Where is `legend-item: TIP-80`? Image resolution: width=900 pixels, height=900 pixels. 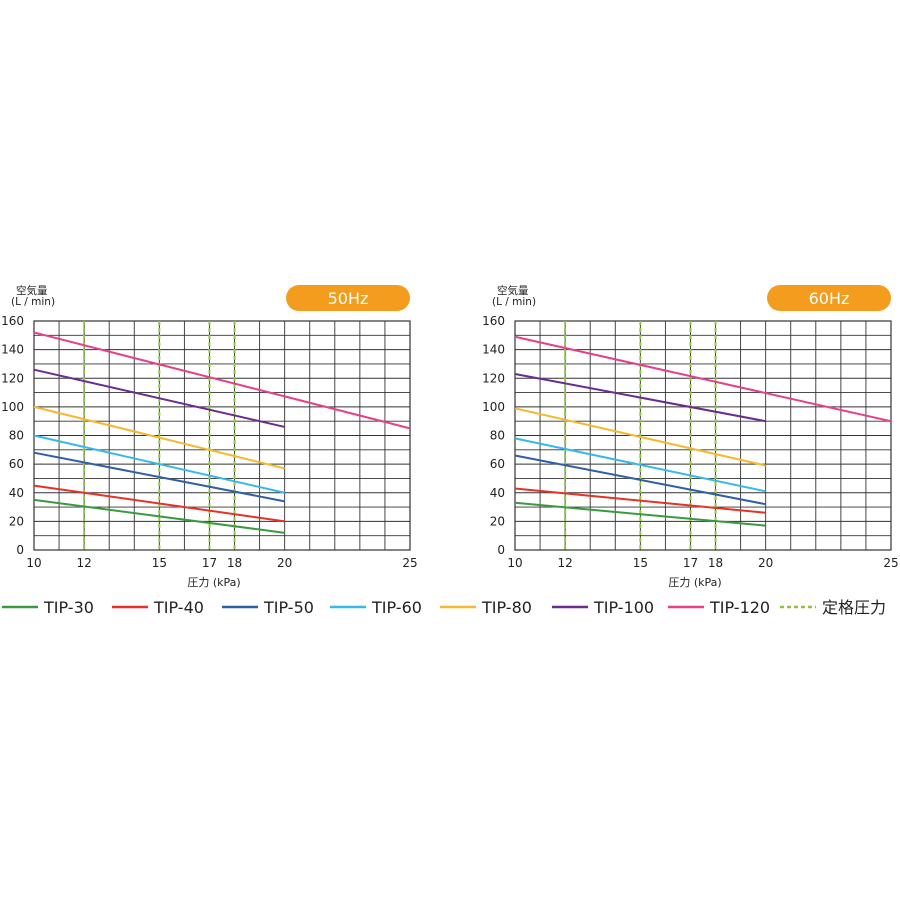 legend-item: TIP-80 is located at coordinates (486, 607).